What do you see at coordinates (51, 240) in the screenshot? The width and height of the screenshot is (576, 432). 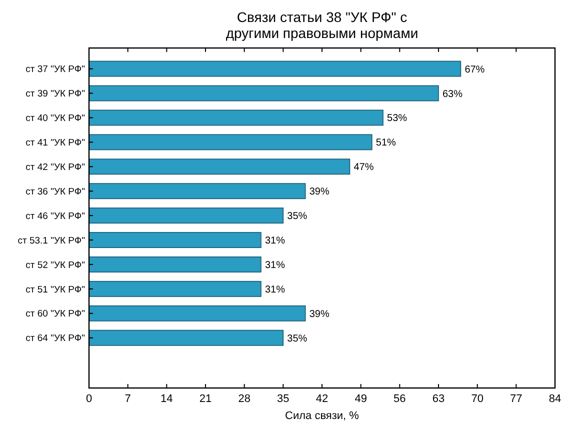 I see `y-tick-label: ст 53.1 "УК РФ"` at bounding box center [51, 240].